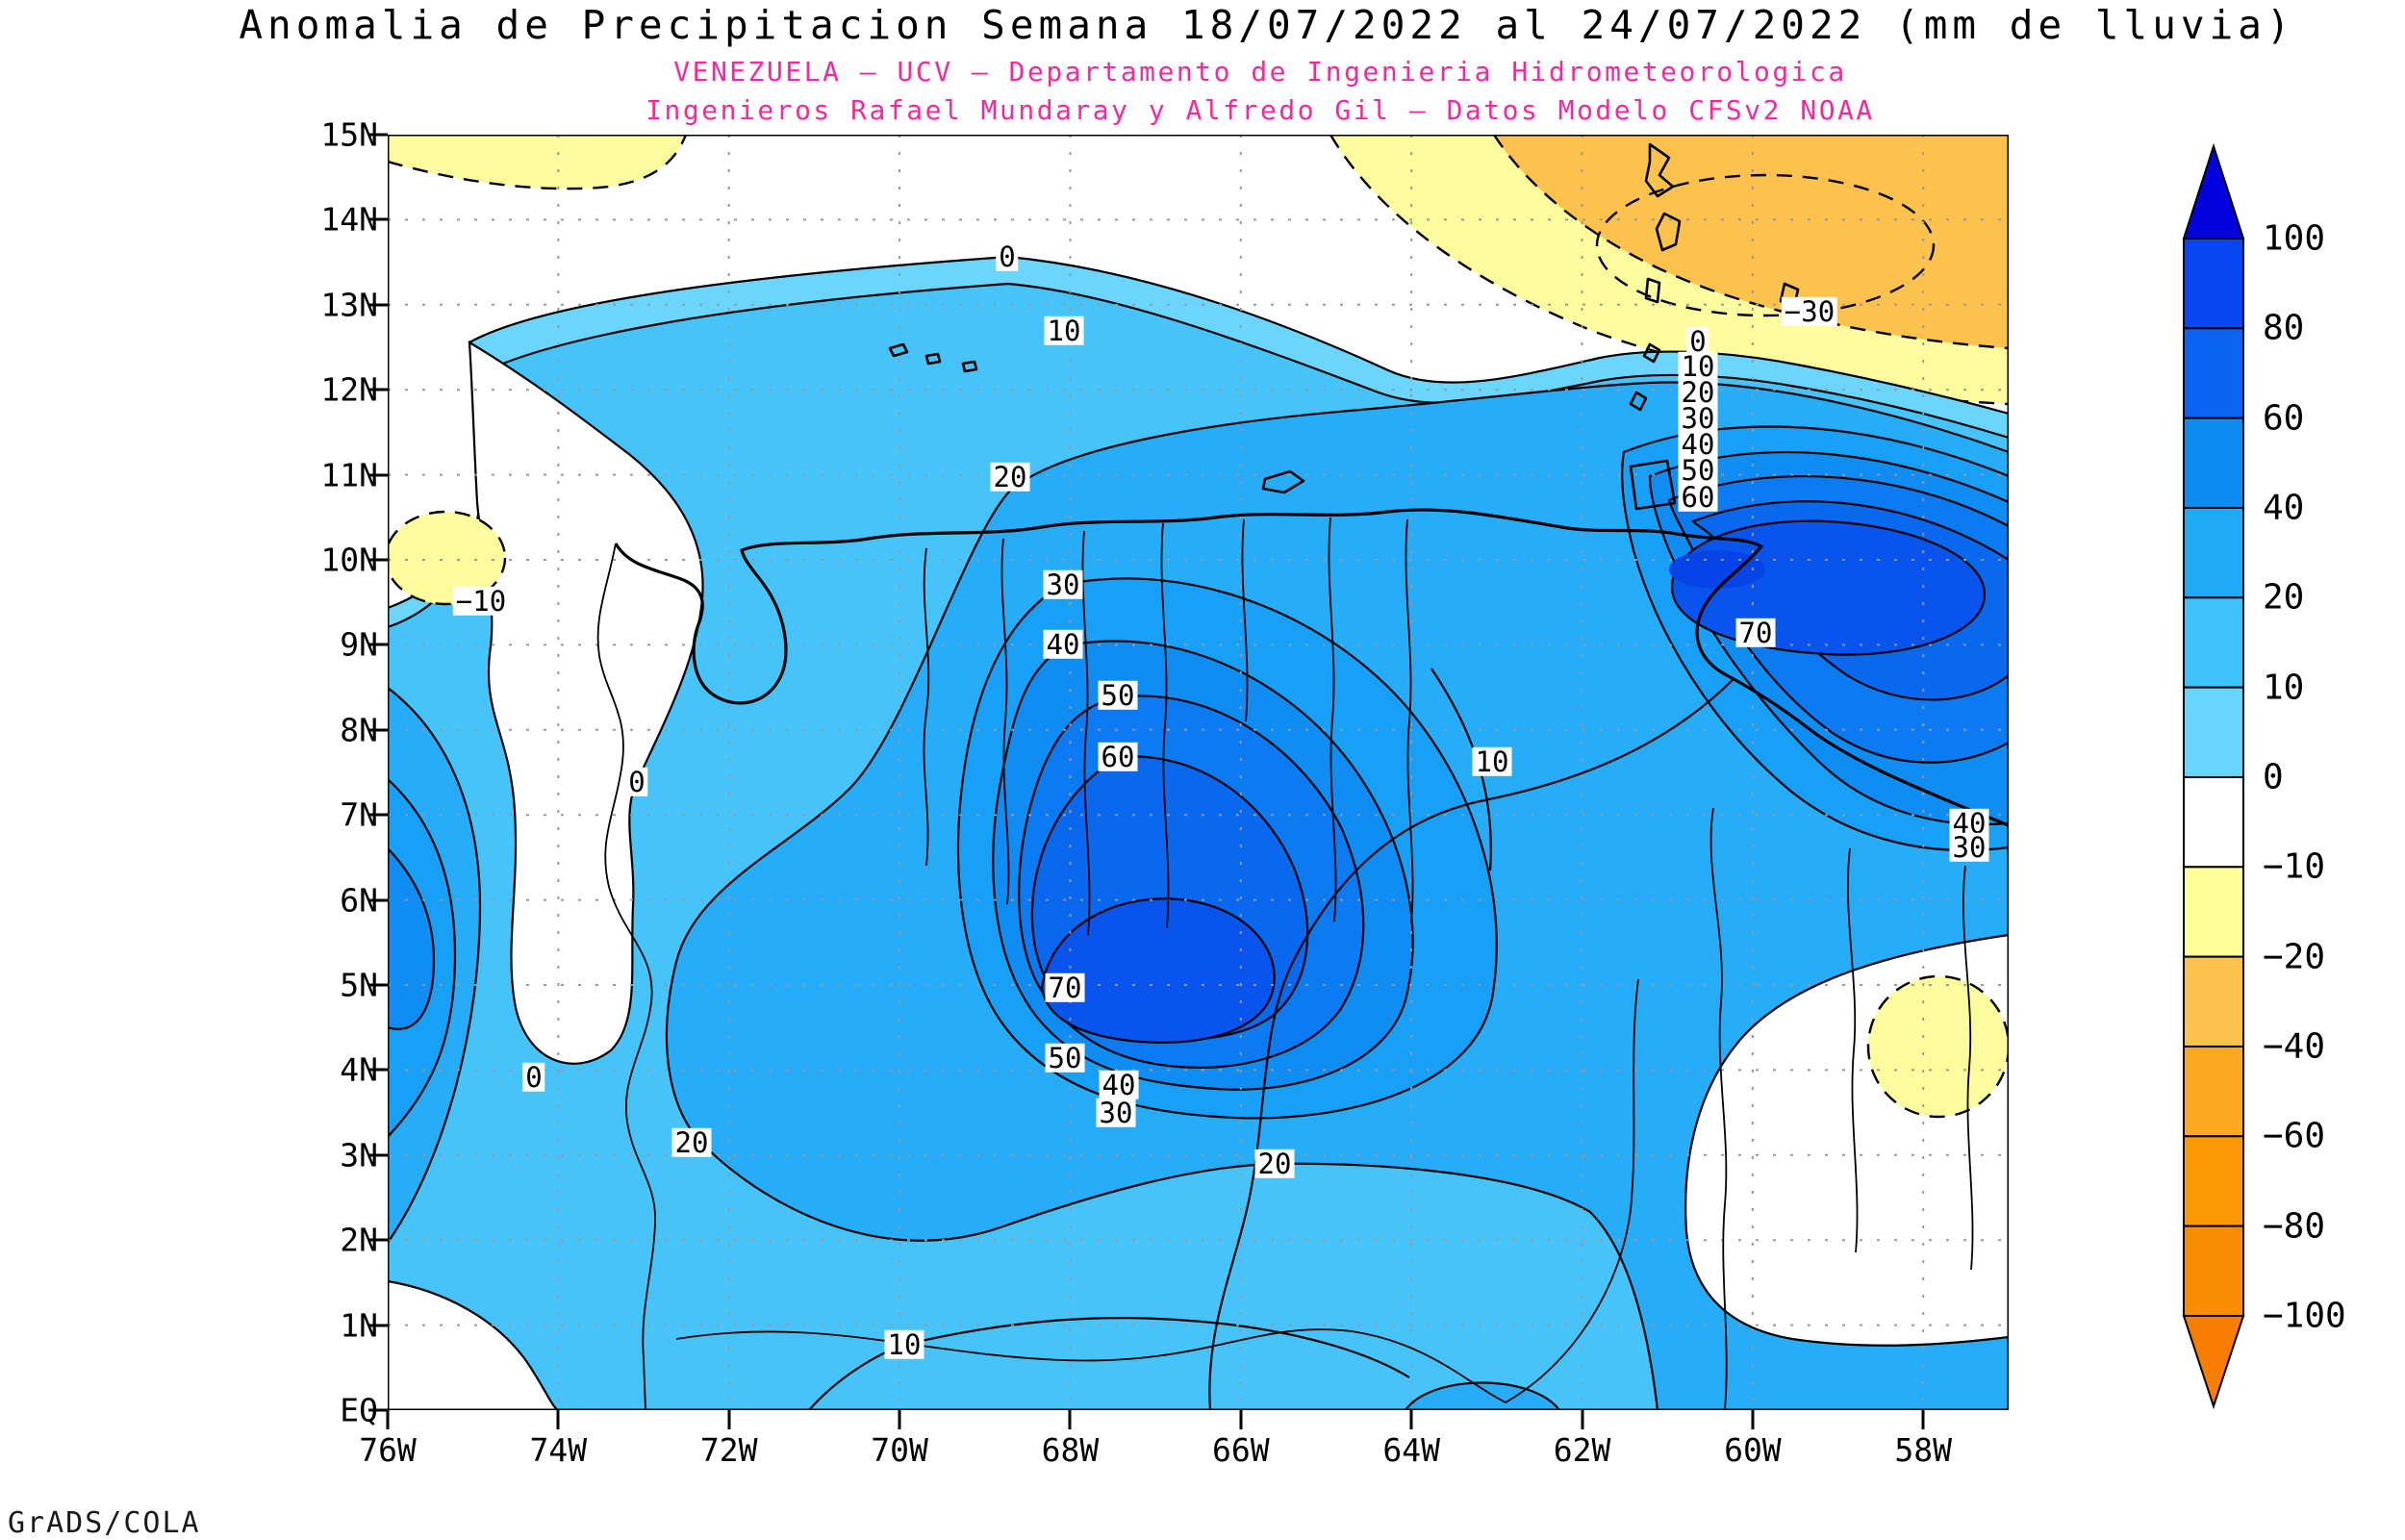 This screenshot has height=1540, width=2405. Describe the element at coordinates (349, 219) in the screenshot. I see `lat-tick-label: 14N` at that location.